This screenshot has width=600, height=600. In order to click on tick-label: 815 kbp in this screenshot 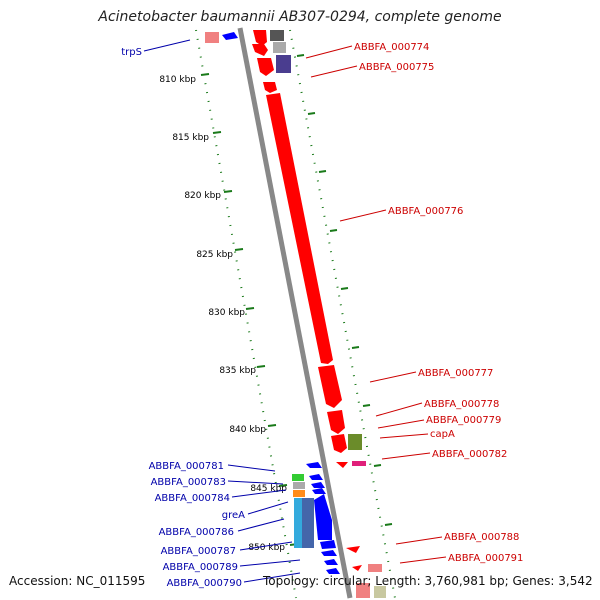, I will do `click(190, 138)`.